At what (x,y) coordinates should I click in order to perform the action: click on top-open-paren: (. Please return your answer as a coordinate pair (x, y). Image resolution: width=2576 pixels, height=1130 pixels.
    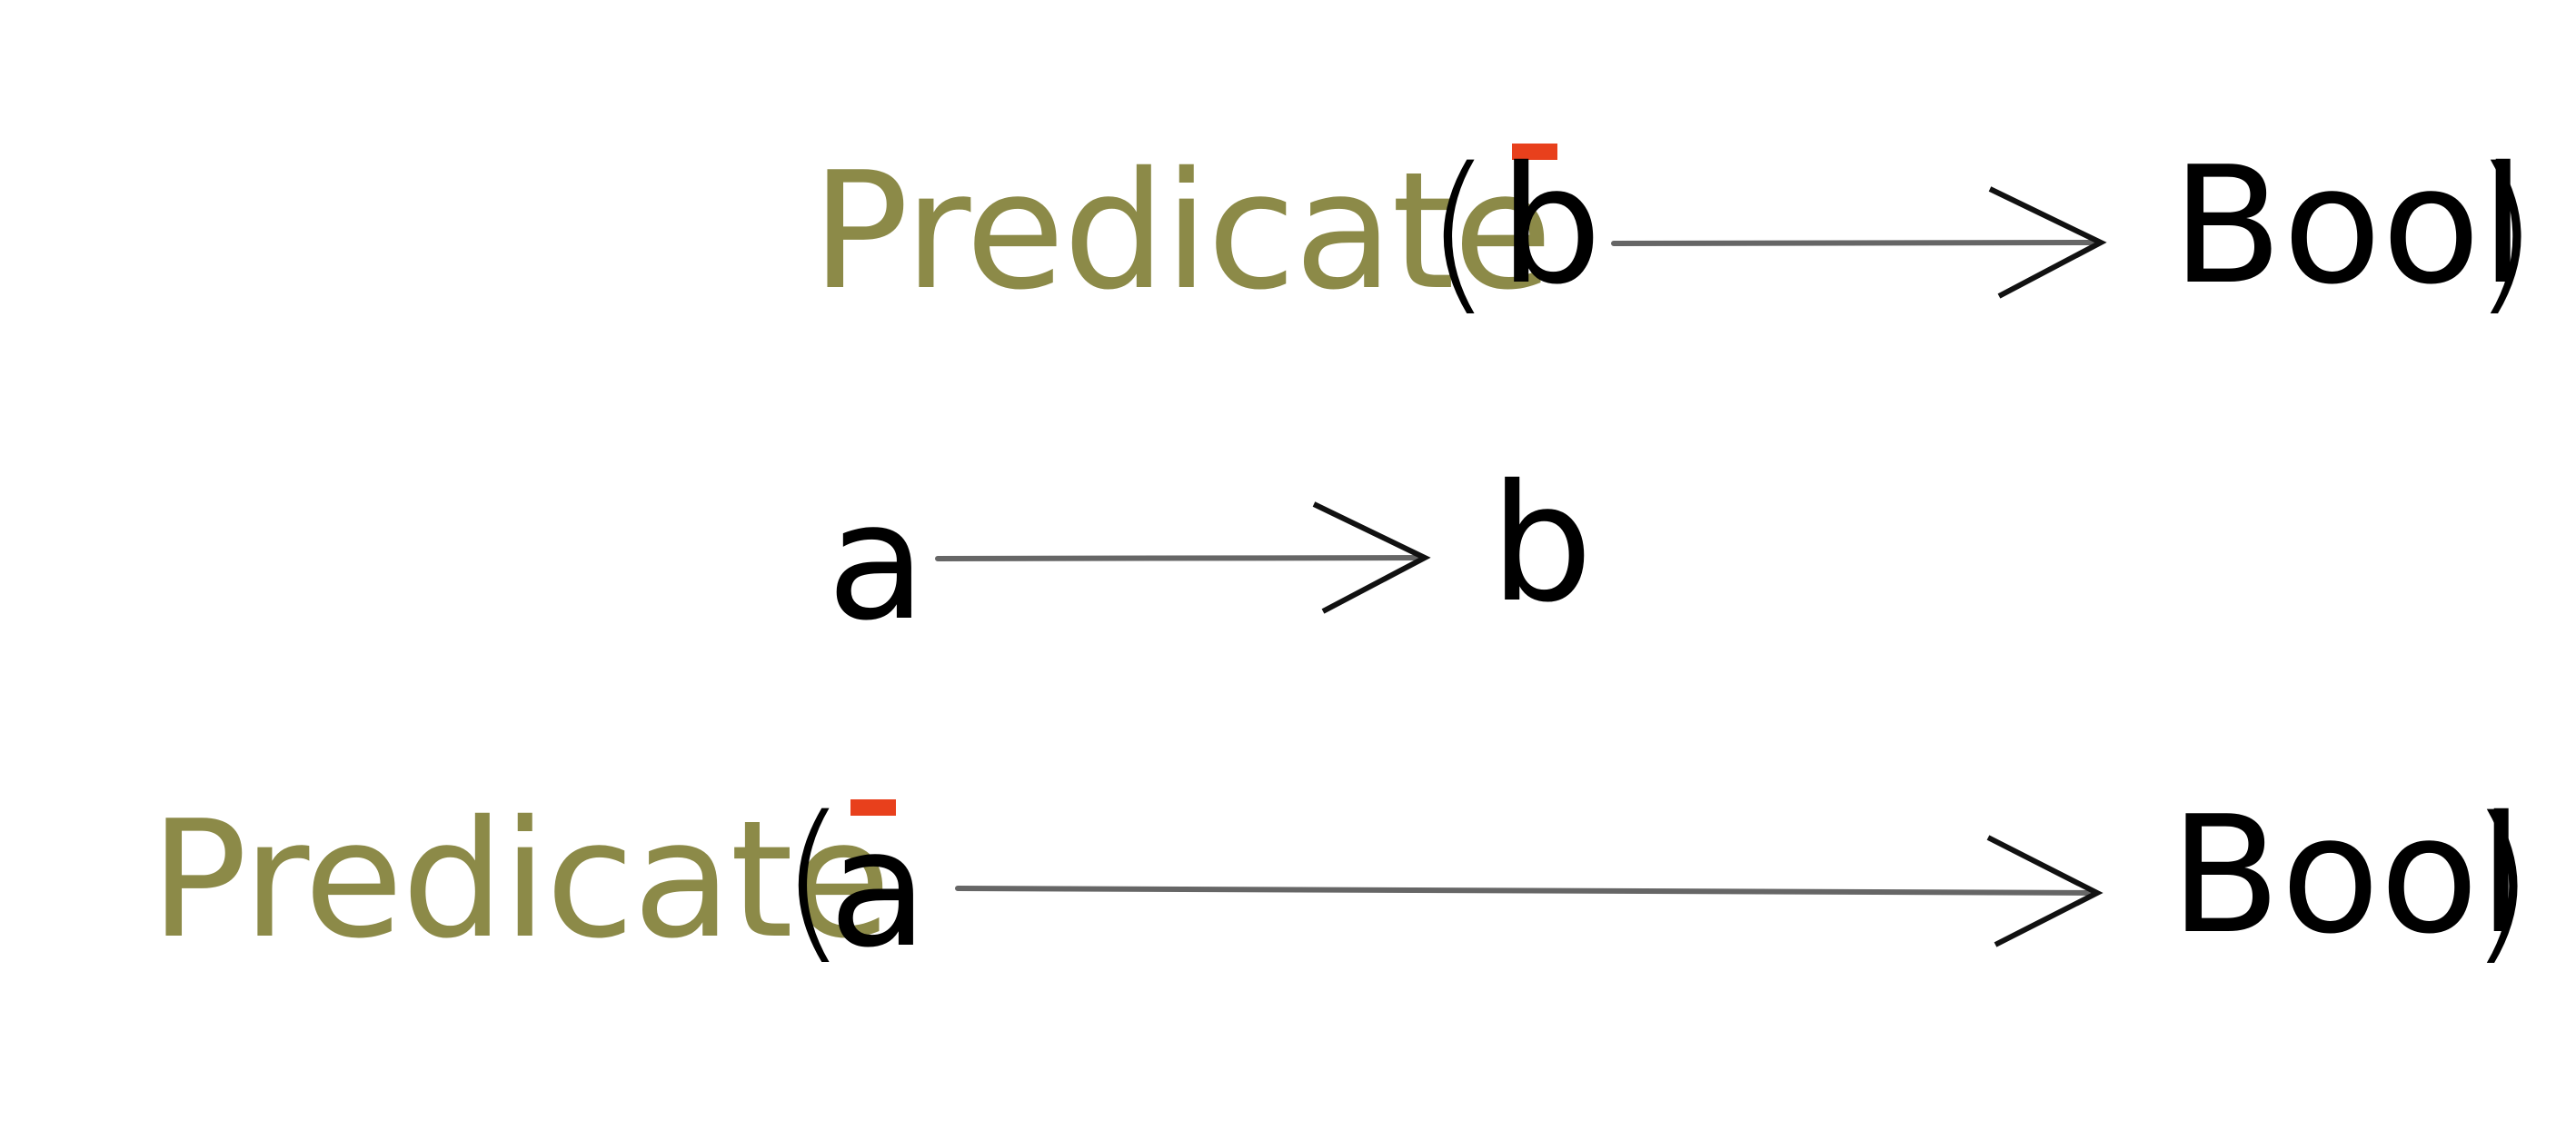
    Looking at the image, I should click on (1459, 232).